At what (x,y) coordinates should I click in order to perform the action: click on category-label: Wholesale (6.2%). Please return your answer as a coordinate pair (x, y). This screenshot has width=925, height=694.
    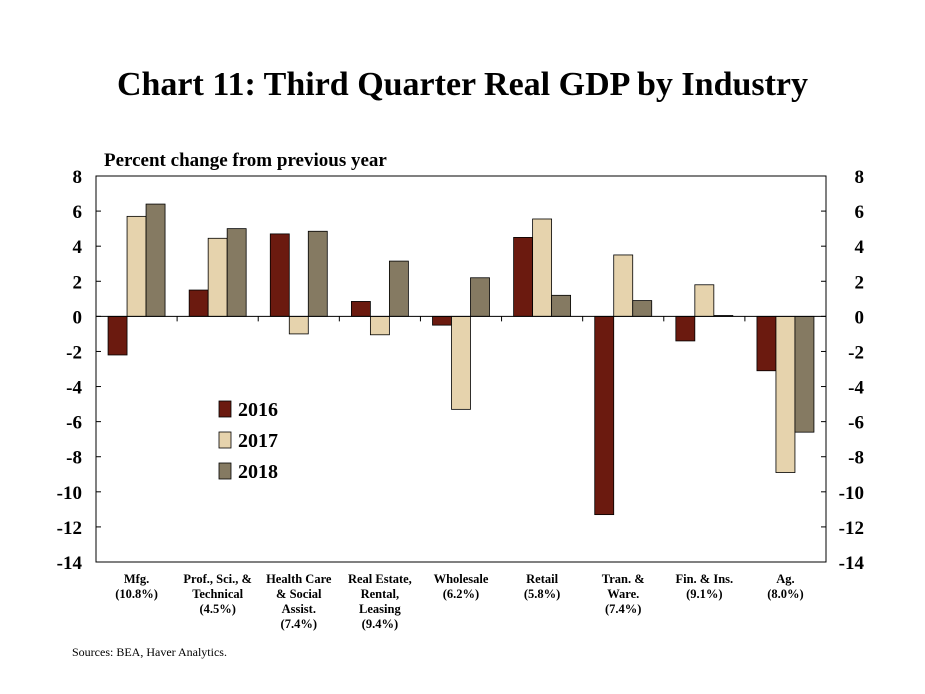
    Looking at the image, I should click on (461, 586).